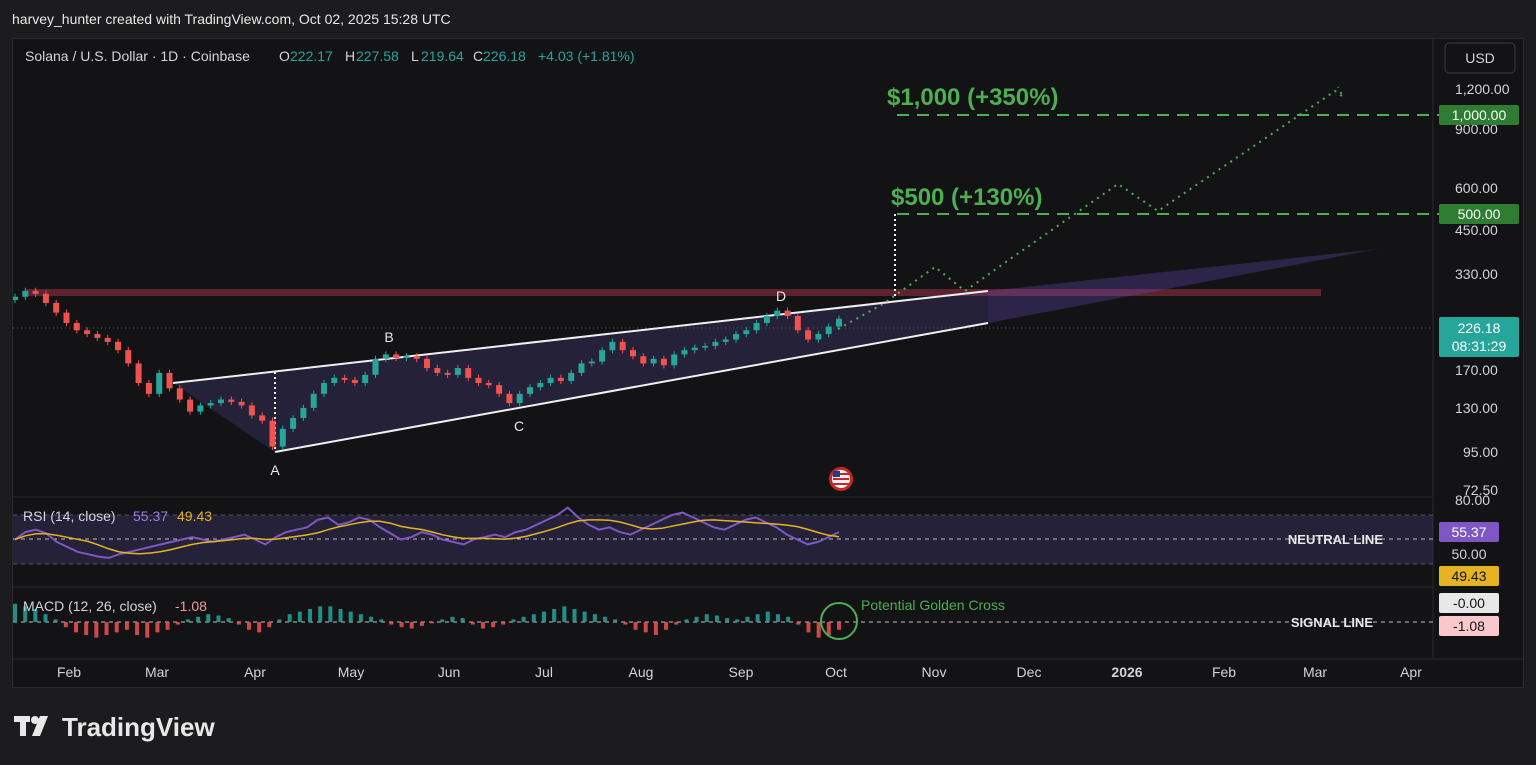 The height and width of the screenshot is (765, 1536). I want to click on time-tick: Apr, so click(255, 672).